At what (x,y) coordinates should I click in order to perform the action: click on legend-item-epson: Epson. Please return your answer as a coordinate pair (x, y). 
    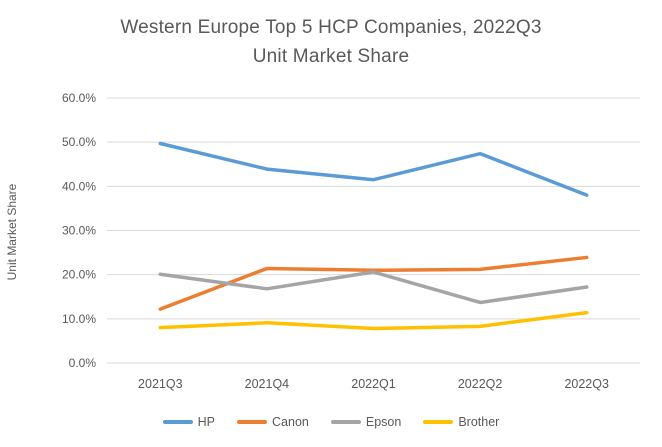
    Looking at the image, I should click on (366, 422).